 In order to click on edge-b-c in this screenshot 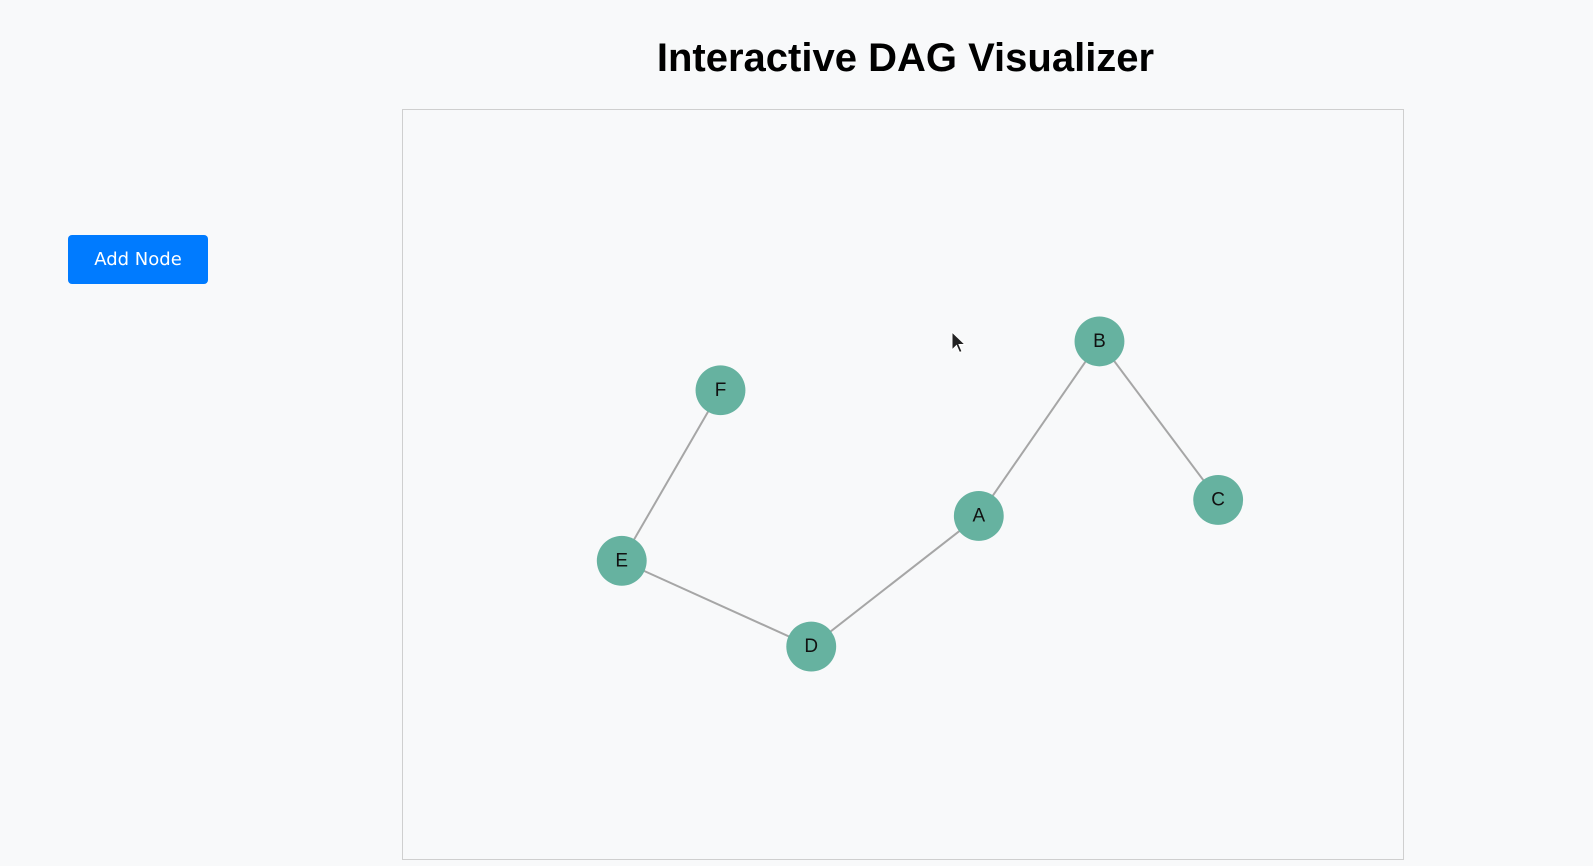, I will do `click(1158, 420)`.